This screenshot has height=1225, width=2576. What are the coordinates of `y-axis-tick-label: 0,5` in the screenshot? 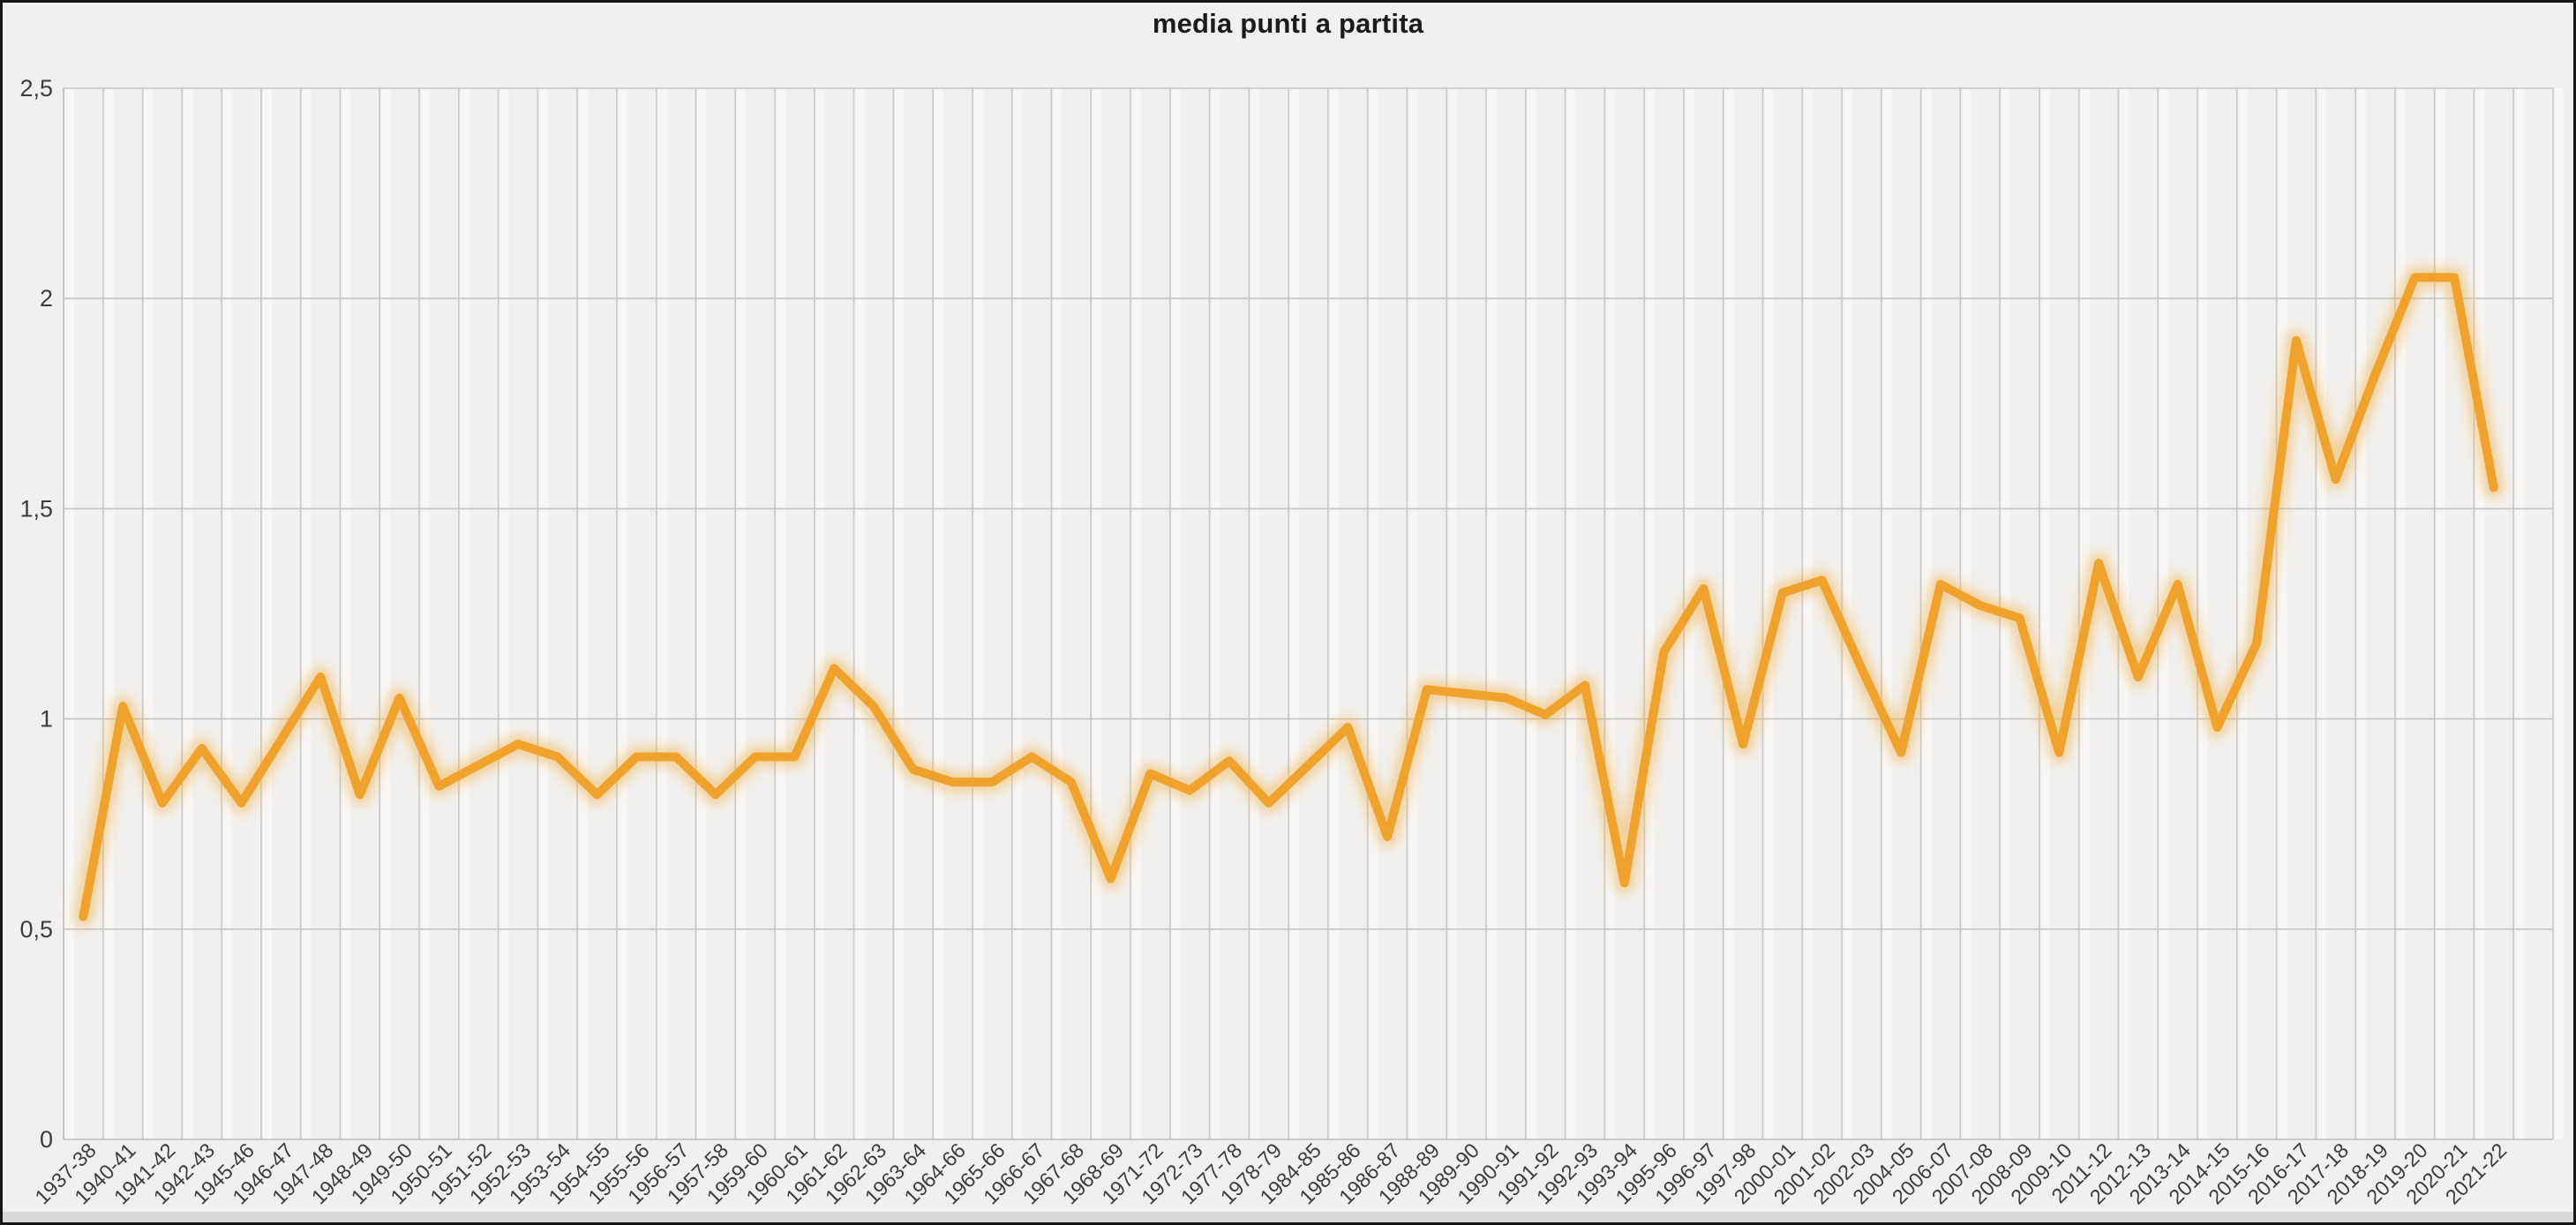 It's located at (36, 930).